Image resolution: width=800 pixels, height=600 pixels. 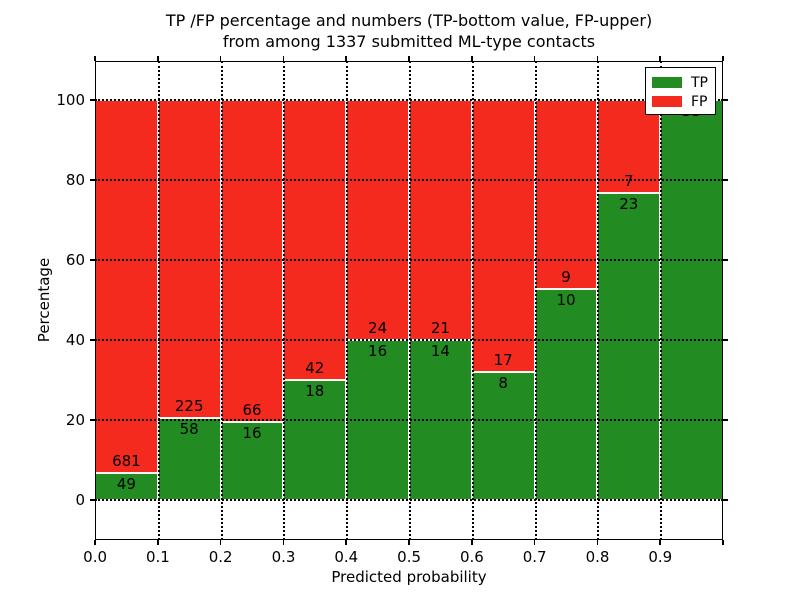 What do you see at coordinates (597, 557) in the screenshot?
I see `x-tick-label: 0.8` at bounding box center [597, 557].